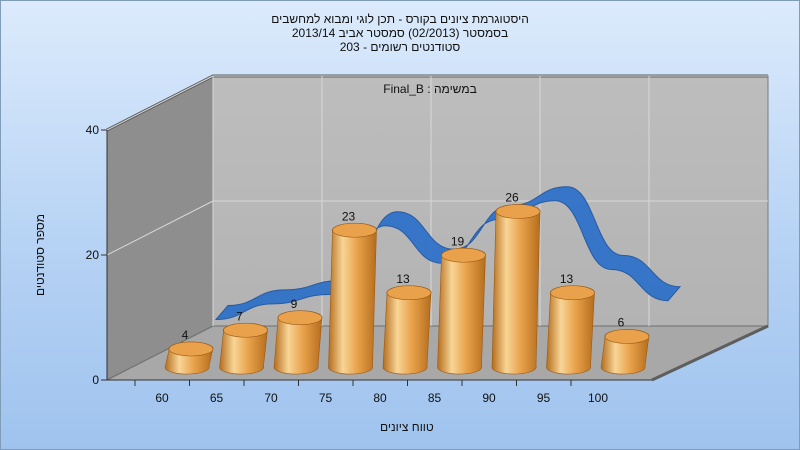 This screenshot has width=800, height=450. What do you see at coordinates (430, 89) in the screenshot?
I see `chart-annotation: Final_B : במשימה` at bounding box center [430, 89].